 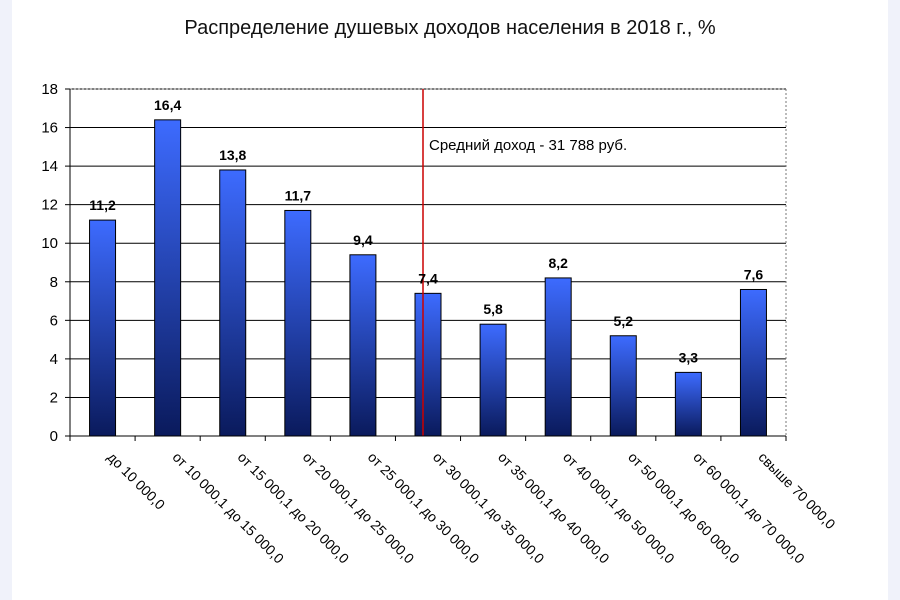 I want to click on data-label: 16,4, so click(x=167, y=105).